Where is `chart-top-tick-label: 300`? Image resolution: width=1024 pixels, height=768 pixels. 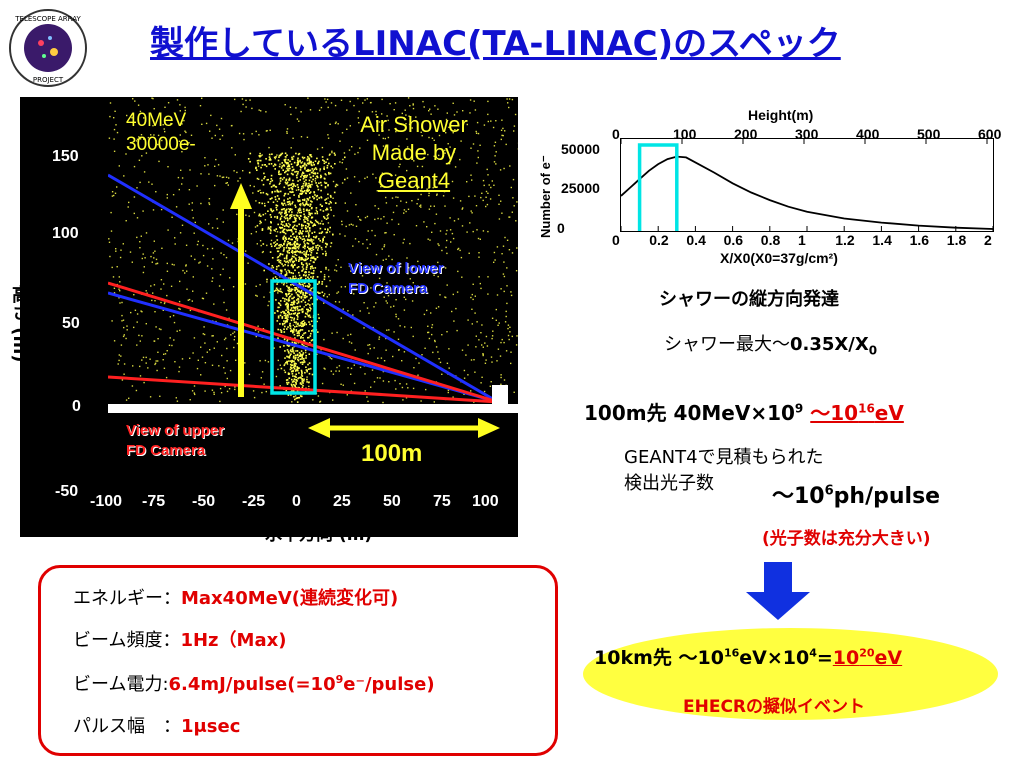
chart-top-tick-label: 300 is located at coordinates (807, 134).